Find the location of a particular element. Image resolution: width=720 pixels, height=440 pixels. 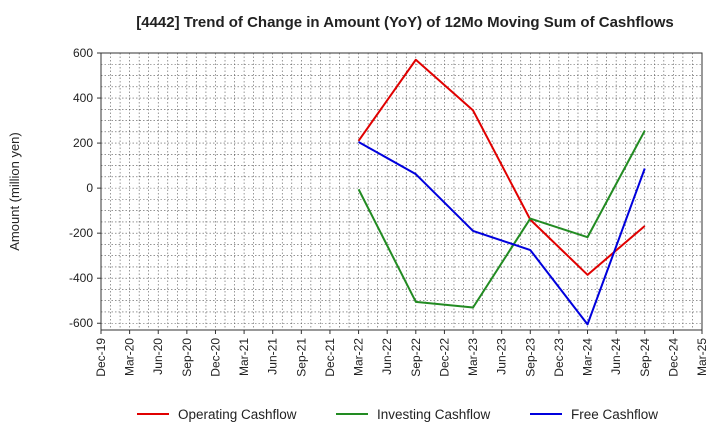

x-tick-label: Dec-21 is located at coordinates (330, 357).